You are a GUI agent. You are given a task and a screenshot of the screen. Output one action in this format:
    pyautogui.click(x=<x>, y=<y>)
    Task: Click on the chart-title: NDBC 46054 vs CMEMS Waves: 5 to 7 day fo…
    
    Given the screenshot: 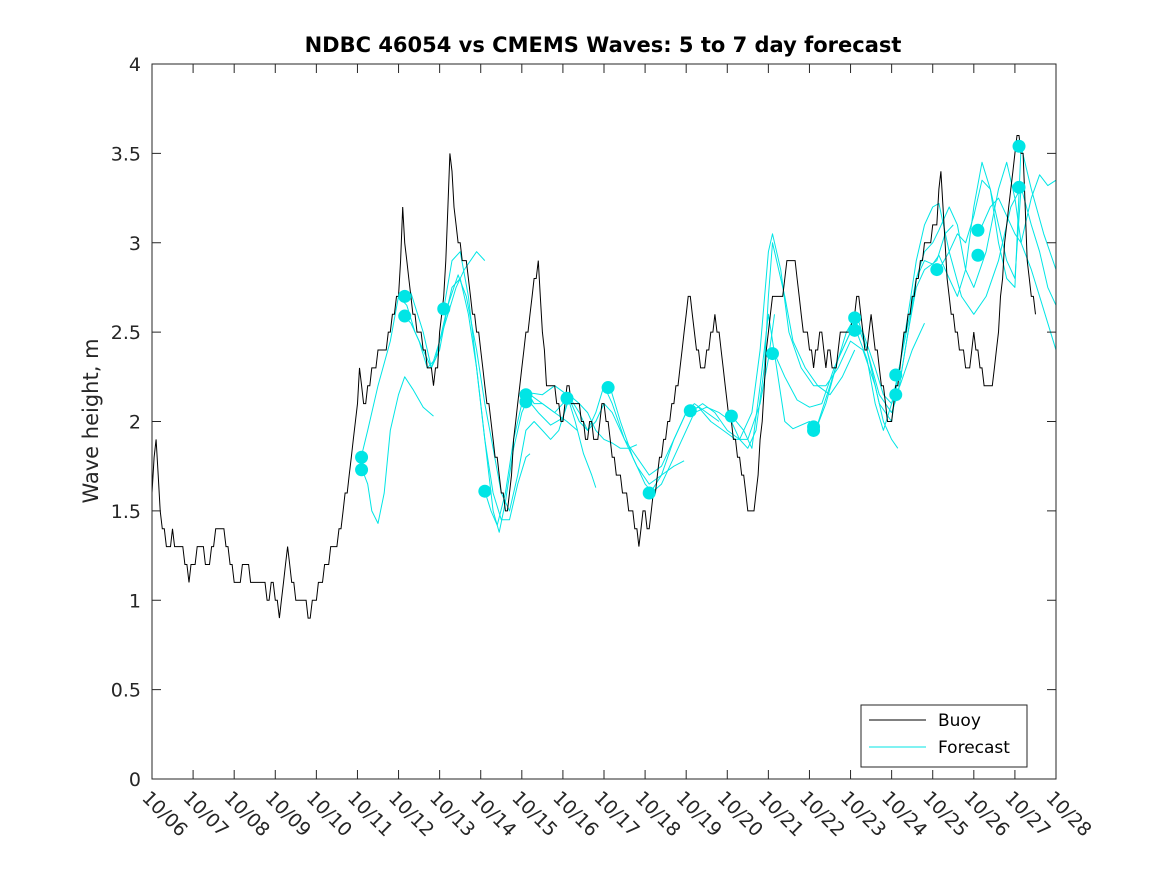 What is the action you would take?
    pyautogui.click(x=603, y=45)
    